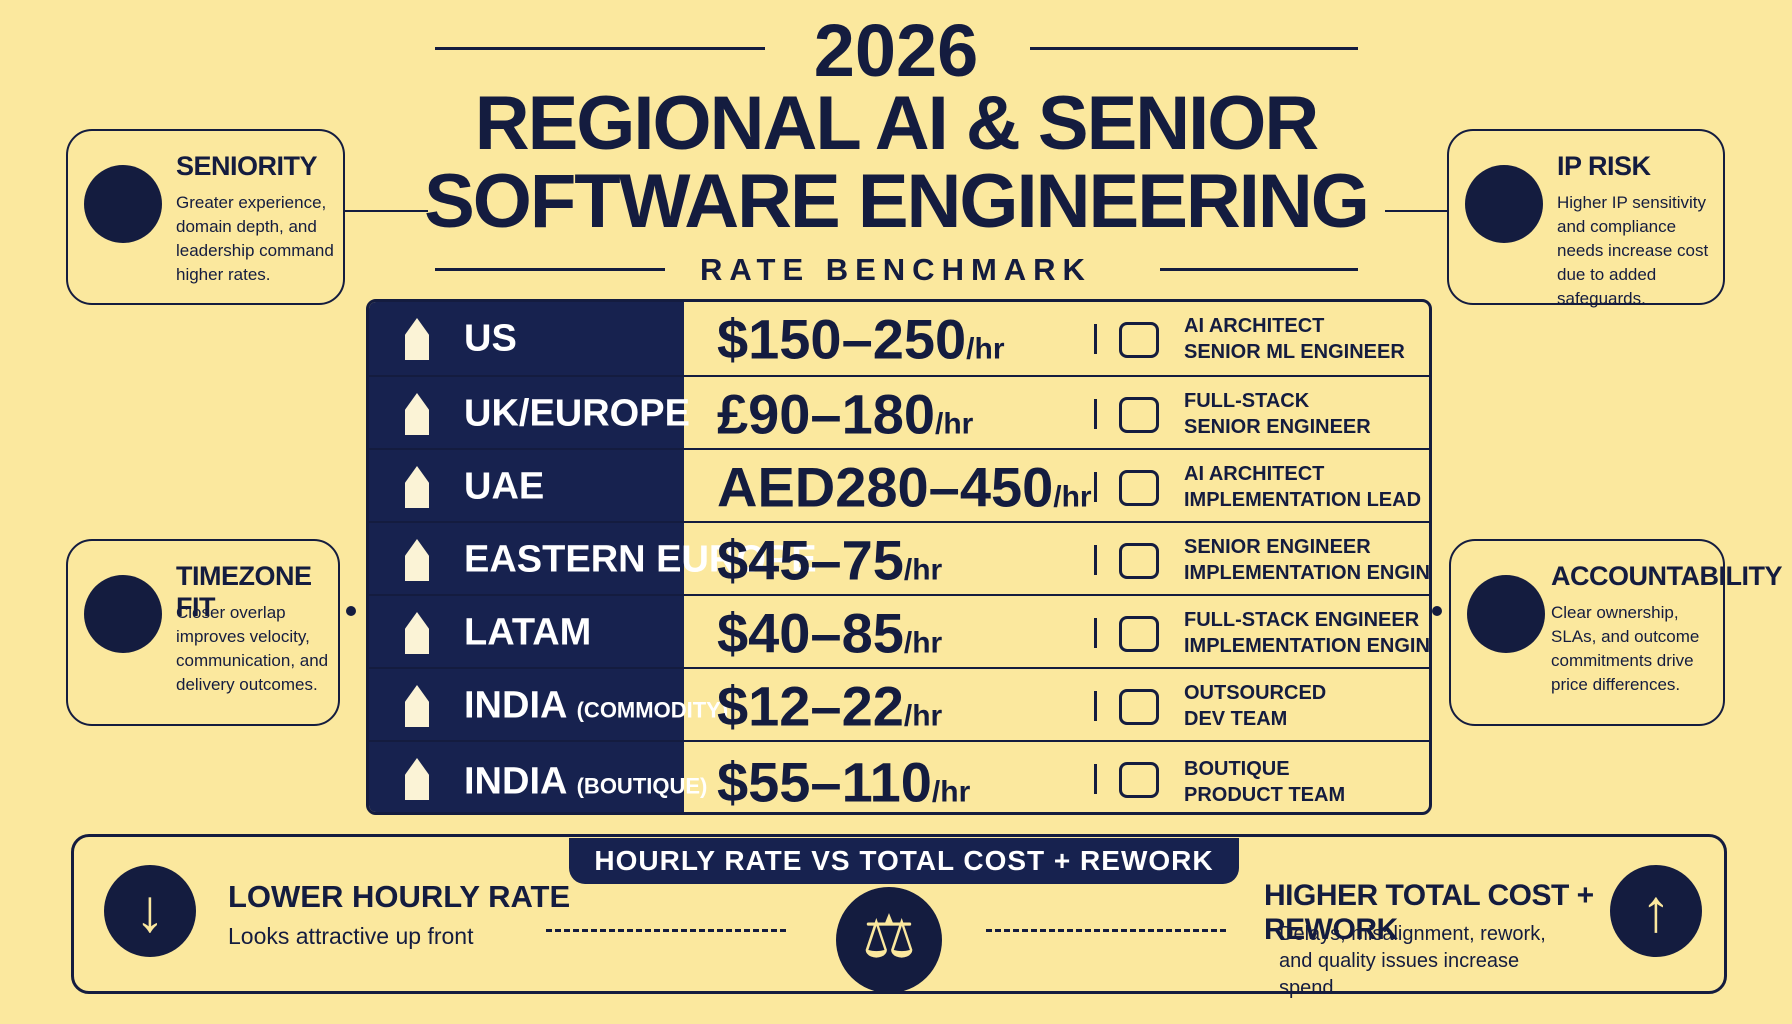 The height and width of the screenshot is (1024, 1792). I want to click on year: 2026, so click(896, 50).